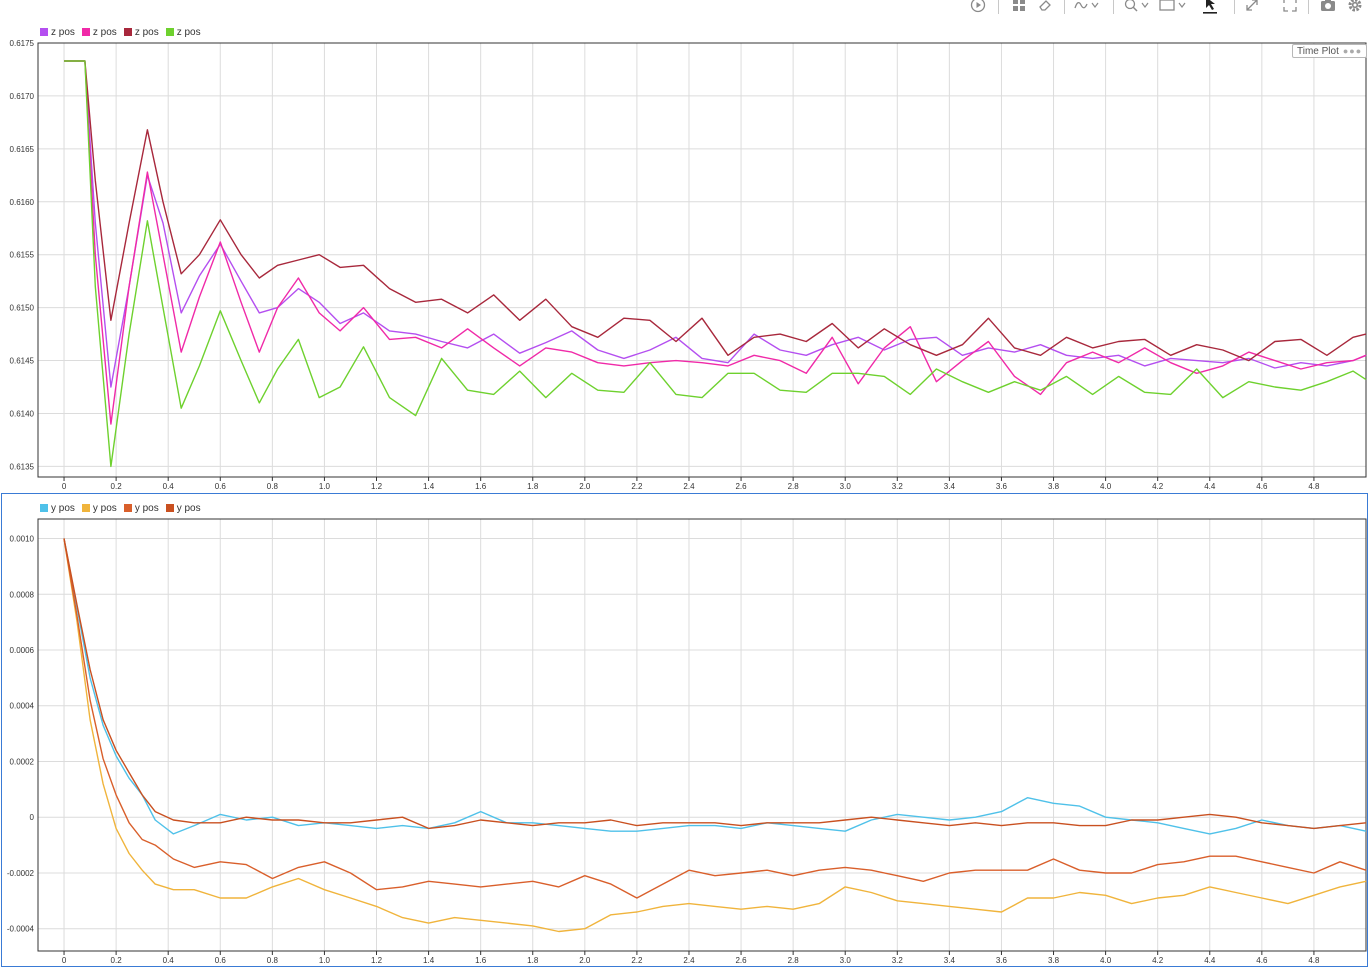 The image size is (1371, 970). Describe the element at coordinates (22, 96) in the screenshot. I see `y-tick-label: 0.6170` at that location.